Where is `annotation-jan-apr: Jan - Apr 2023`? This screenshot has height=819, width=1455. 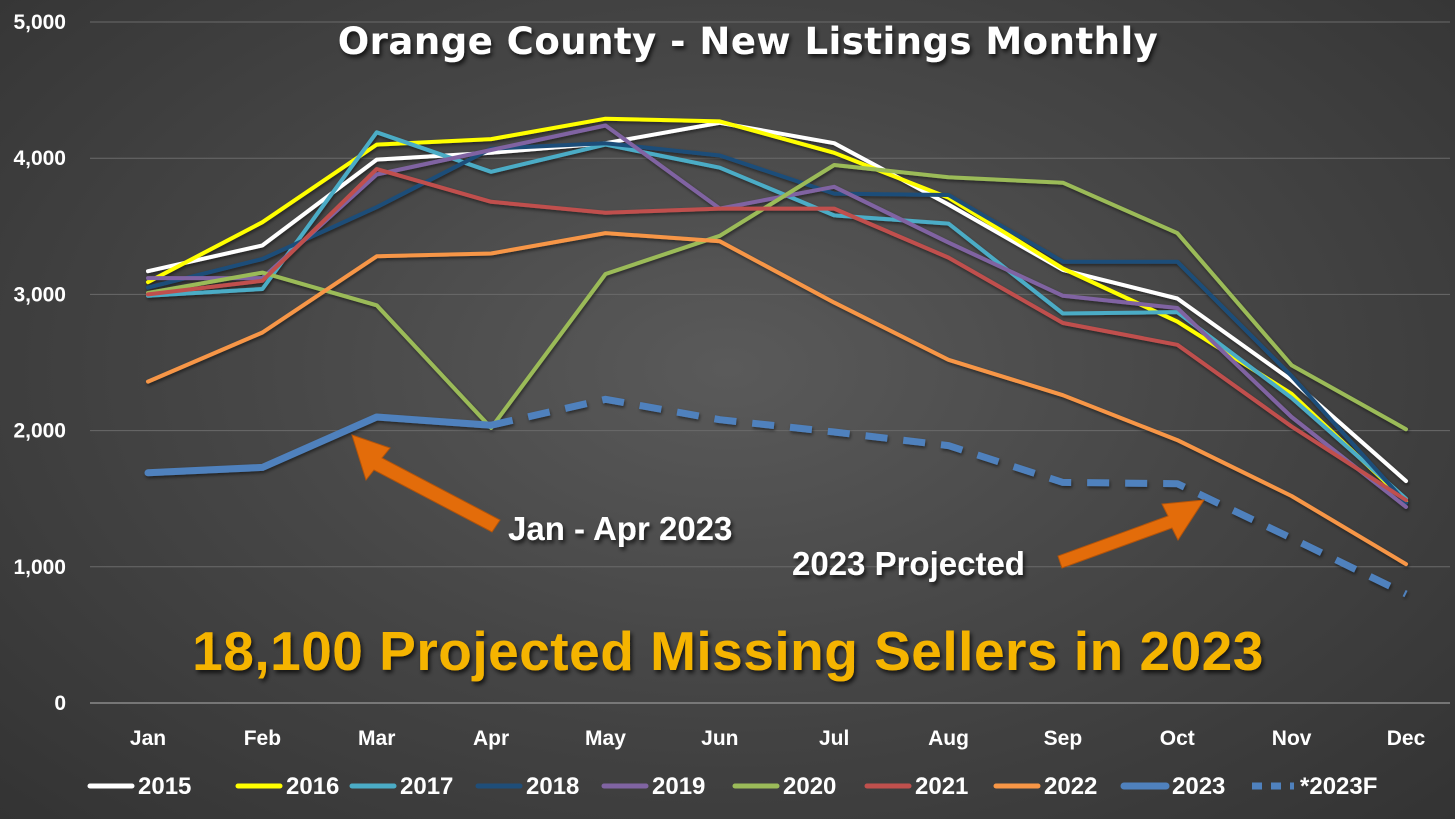 annotation-jan-apr: Jan - Apr 2023 is located at coordinates (620, 528).